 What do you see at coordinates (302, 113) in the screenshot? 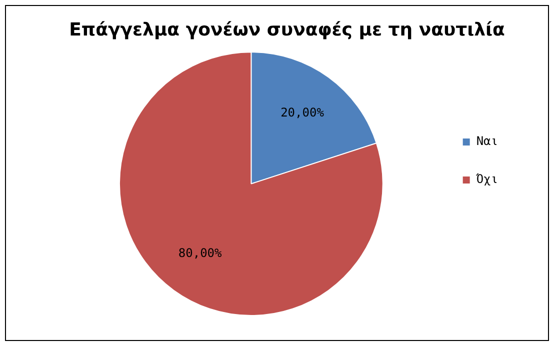
I see `data-label: 20,00%` at bounding box center [302, 113].